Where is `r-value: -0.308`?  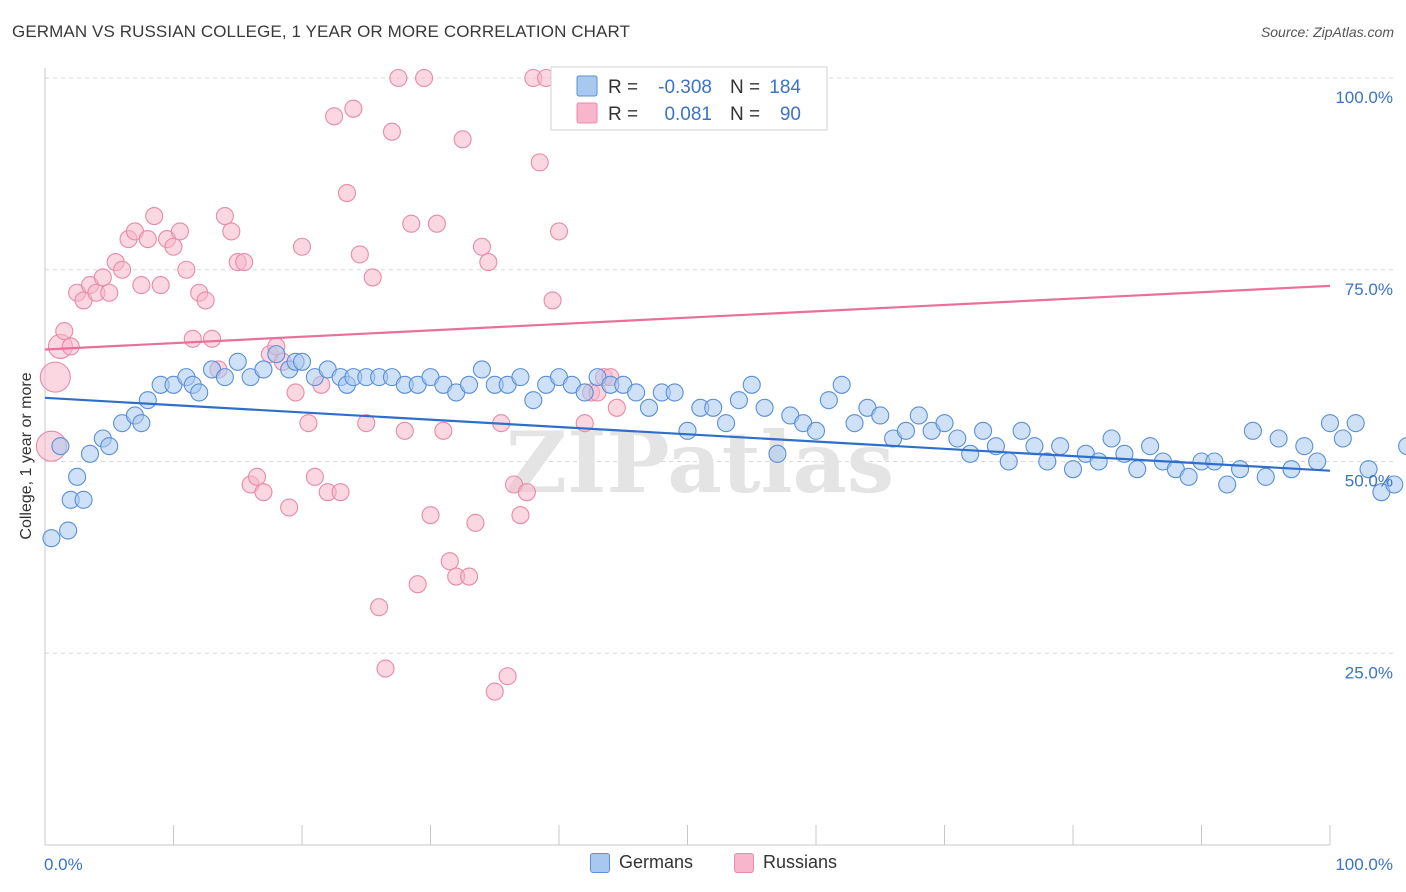 r-value: -0.308 is located at coordinates (685, 87).